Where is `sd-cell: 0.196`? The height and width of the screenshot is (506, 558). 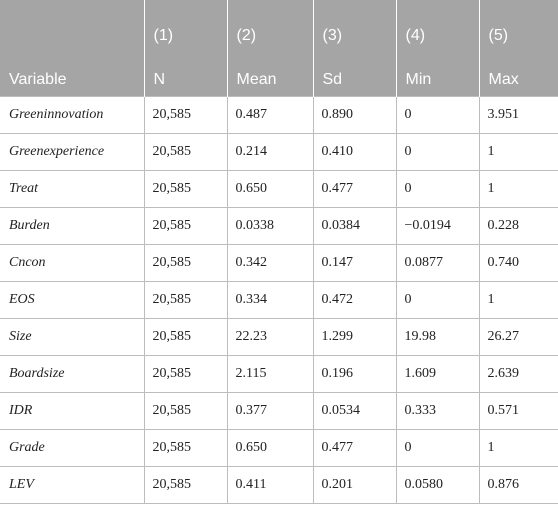 sd-cell: 0.196 is located at coordinates (354, 373).